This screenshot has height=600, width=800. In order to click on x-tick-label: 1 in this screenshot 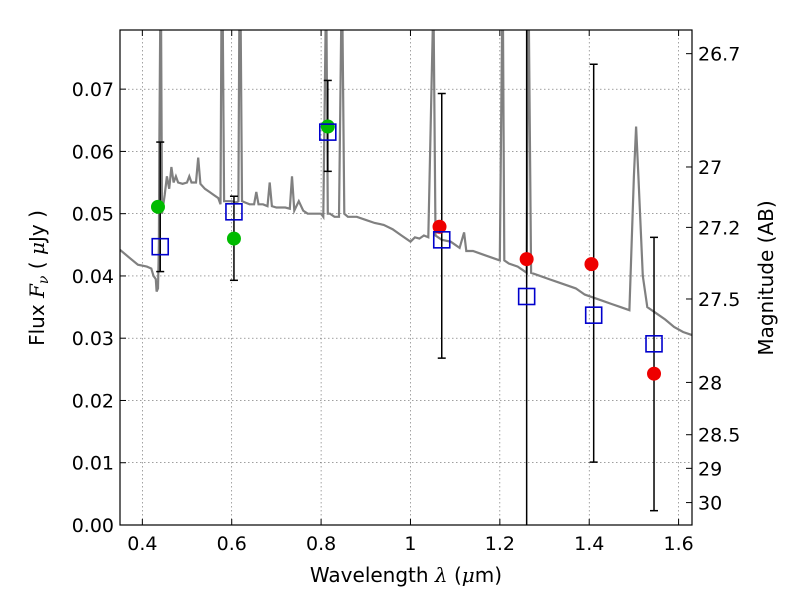, I will do `click(410, 544)`.